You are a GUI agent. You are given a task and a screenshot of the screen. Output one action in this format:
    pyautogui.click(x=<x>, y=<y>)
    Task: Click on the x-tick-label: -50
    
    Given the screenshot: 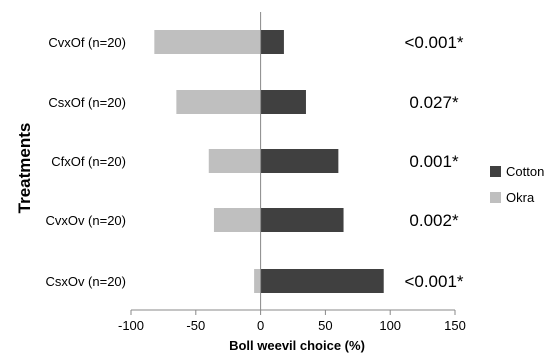 What is the action you would take?
    pyautogui.click(x=195, y=325)
    